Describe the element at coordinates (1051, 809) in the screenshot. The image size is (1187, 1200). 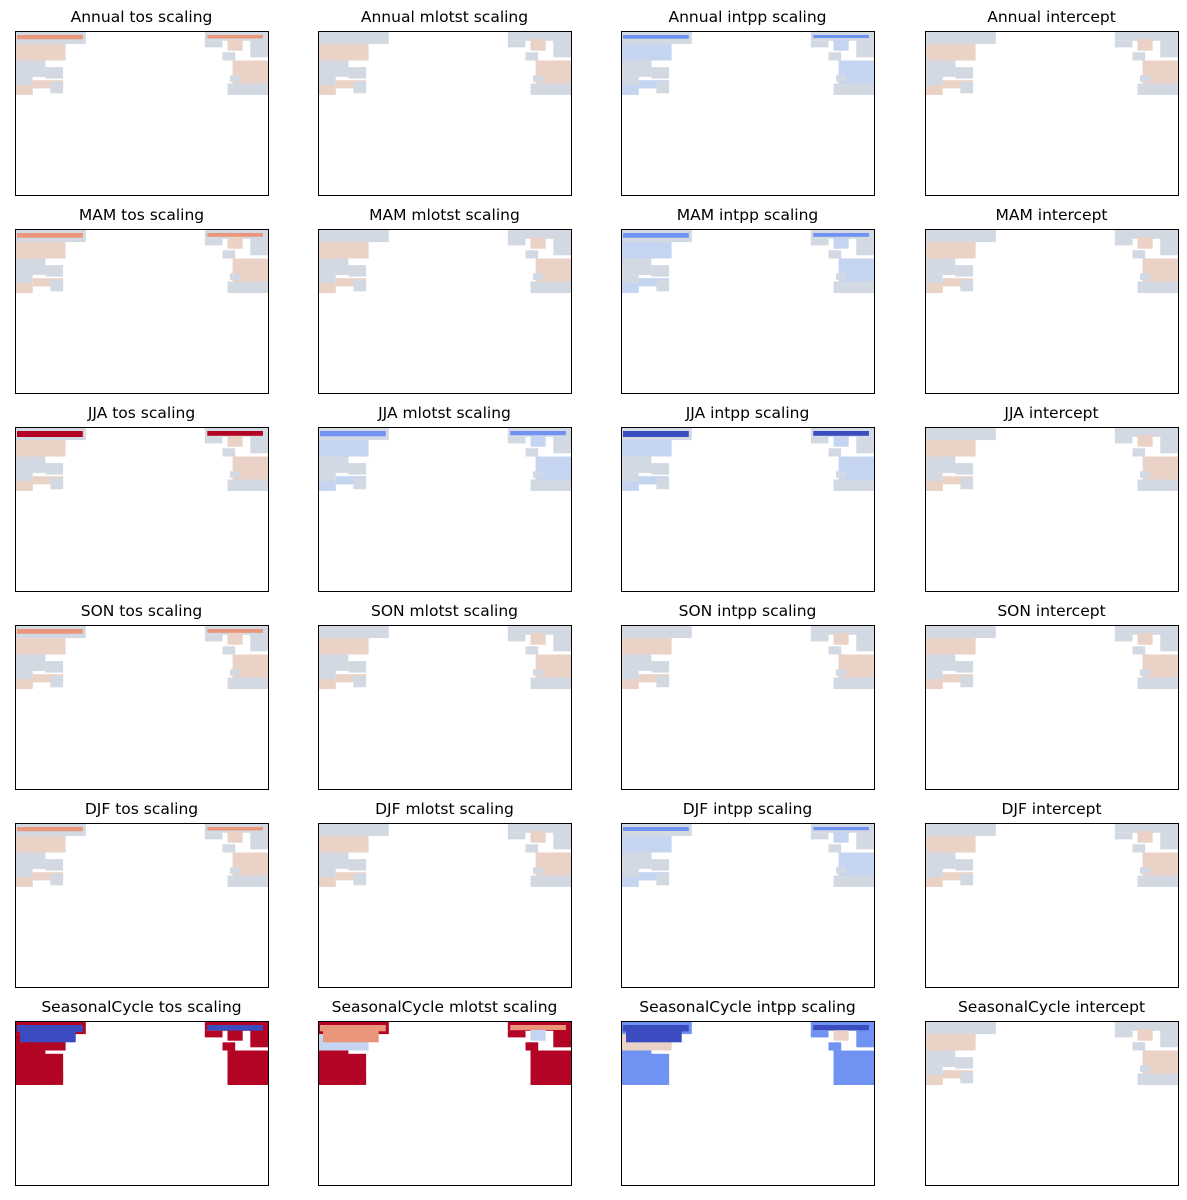
I see `panel-title: DJF intercept` at that location.